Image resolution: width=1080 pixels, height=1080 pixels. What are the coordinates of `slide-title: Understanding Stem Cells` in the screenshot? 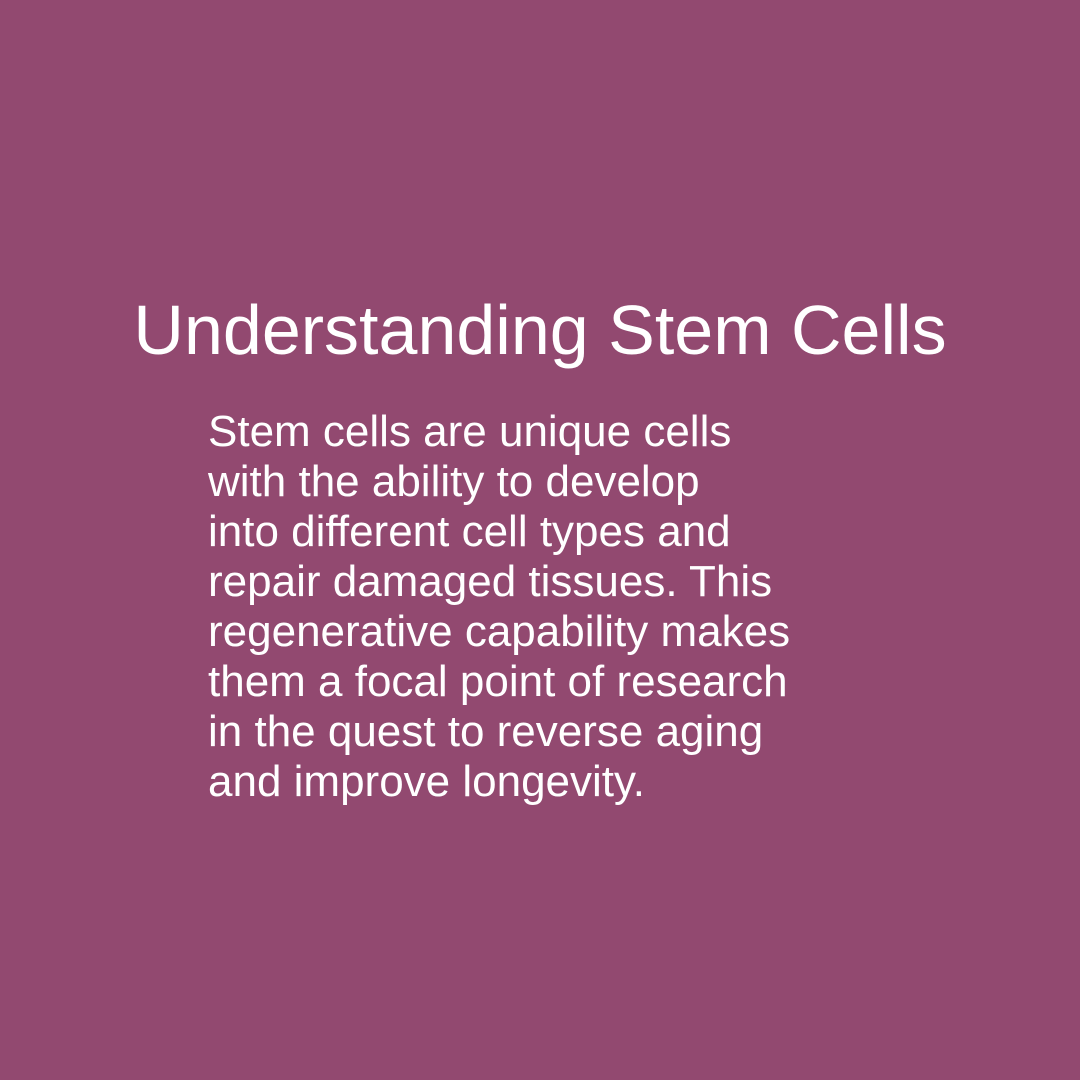 It's located at (540, 330).